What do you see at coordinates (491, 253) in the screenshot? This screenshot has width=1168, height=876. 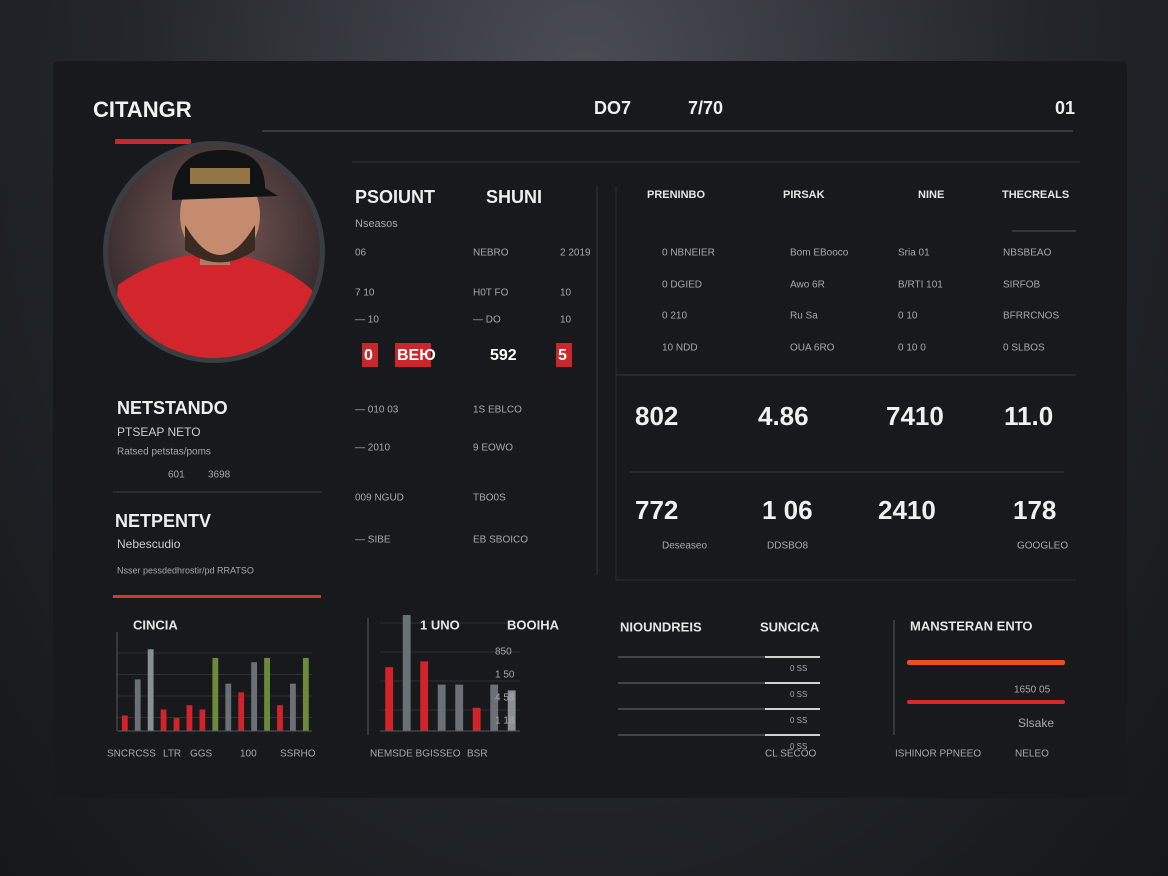 I see `stat-cell: NEBRO` at bounding box center [491, 253].